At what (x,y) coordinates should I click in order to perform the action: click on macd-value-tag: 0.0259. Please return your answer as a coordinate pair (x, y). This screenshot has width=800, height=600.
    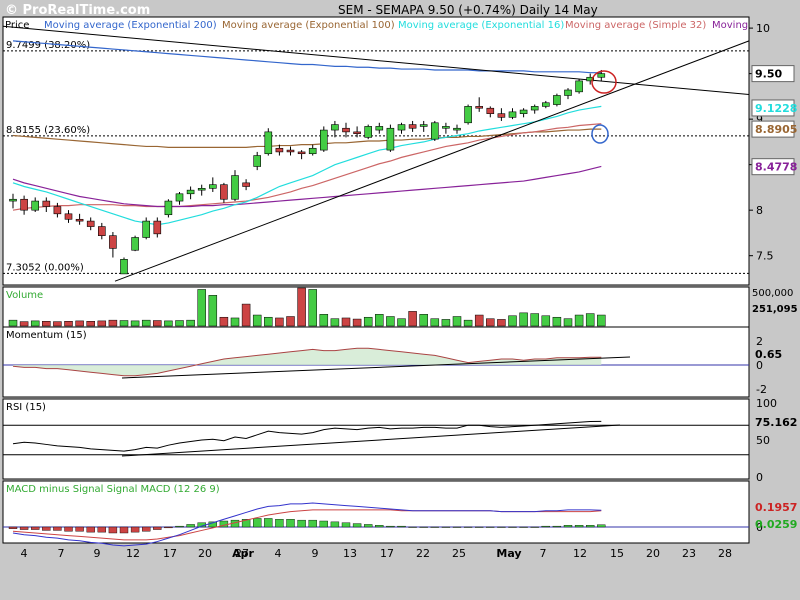
    Looking at the image, I should click on (776, 524).